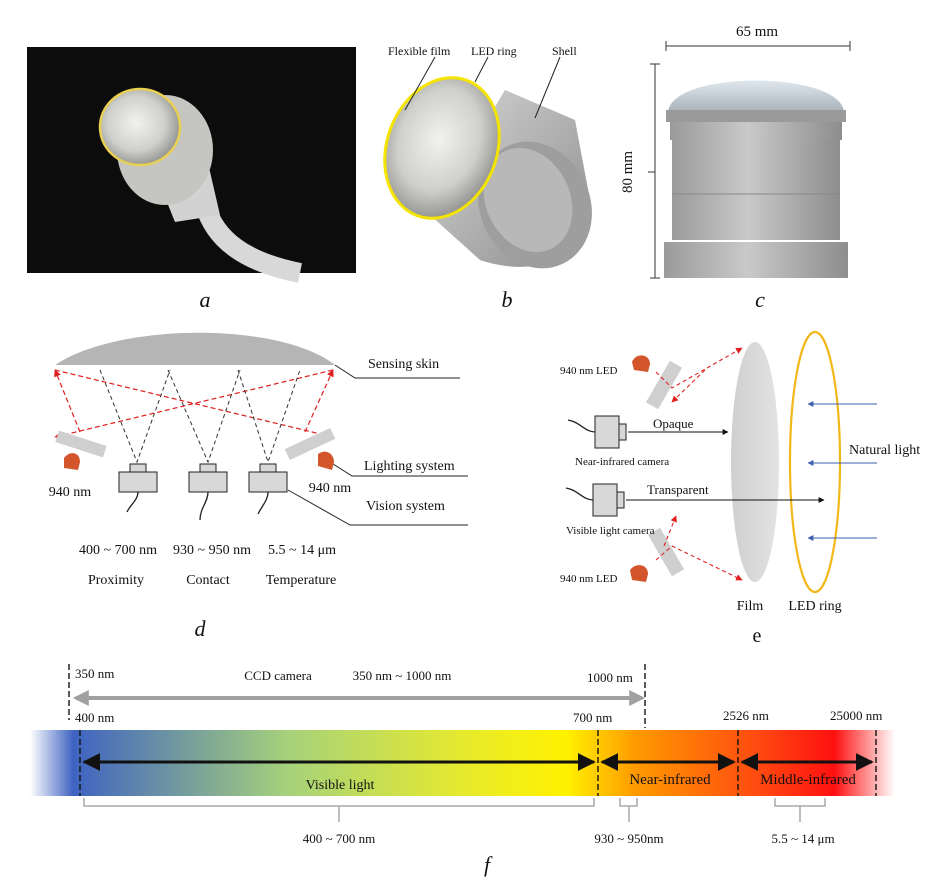  What do you see at coordinates (757, 636) in the screenshot?
I see `panel-label-e: e` at bounding box center [757, 636].